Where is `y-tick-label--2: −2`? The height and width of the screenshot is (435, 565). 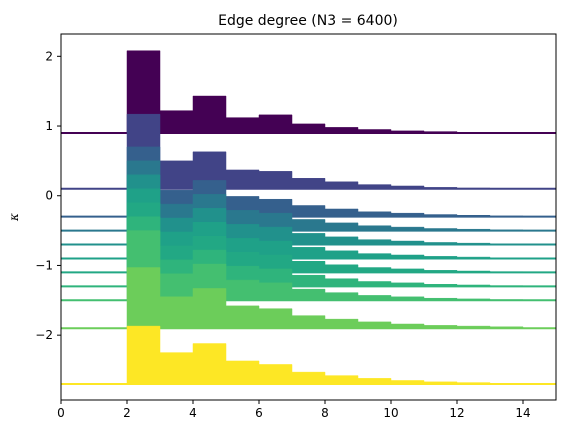 y-tick-label--2: −2 is located at coordinates (44, 335).